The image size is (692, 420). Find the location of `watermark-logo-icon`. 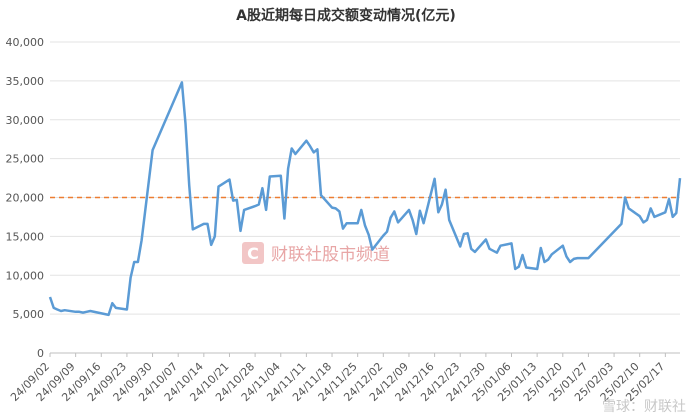

watermark-logo-icon is located at coordinates (253, 253).